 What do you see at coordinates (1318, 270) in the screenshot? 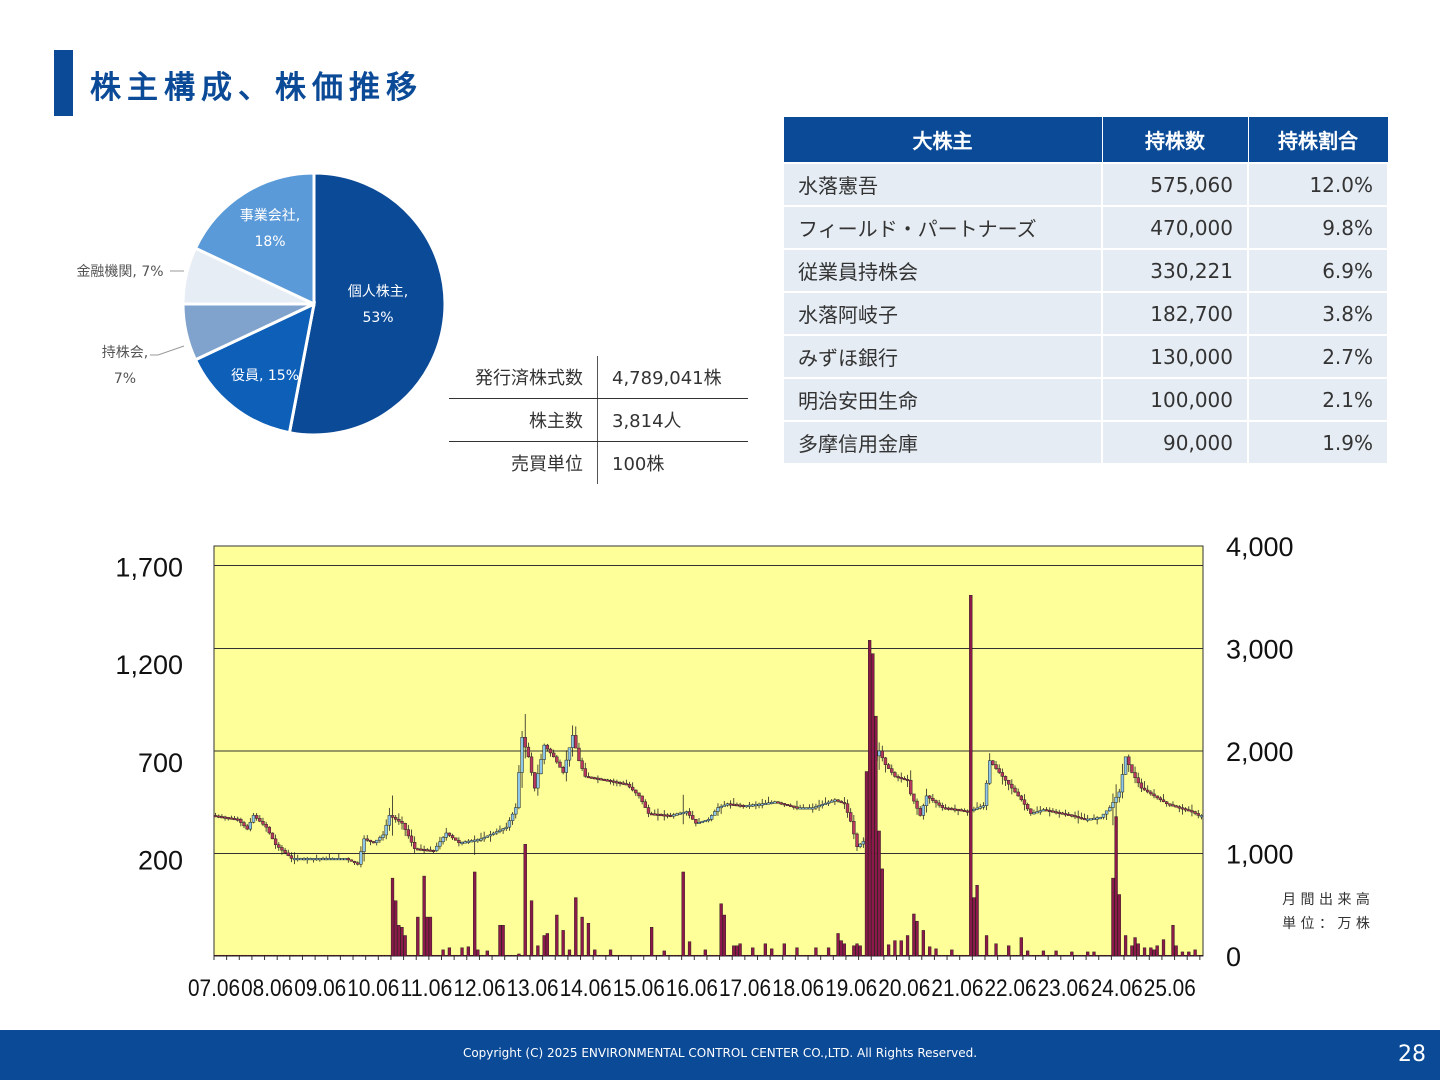
I see `shareholder-ratio: 6.9%` at bounding box center [1318, 270].